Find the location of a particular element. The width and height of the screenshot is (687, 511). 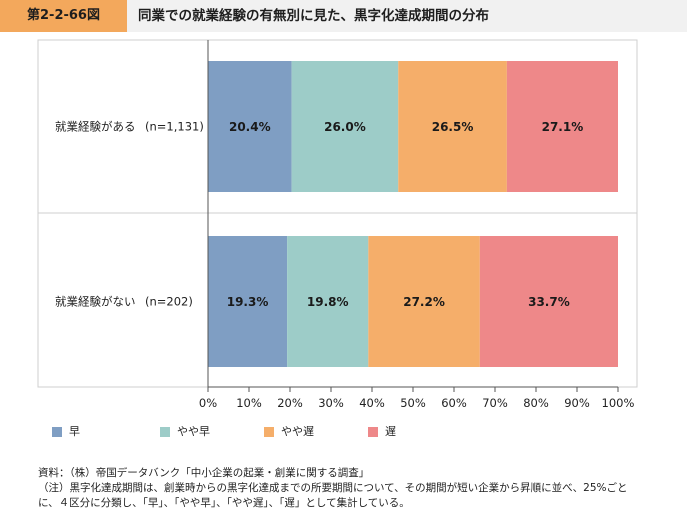

data-label: 33.7% is located at coordinates (549, 302).